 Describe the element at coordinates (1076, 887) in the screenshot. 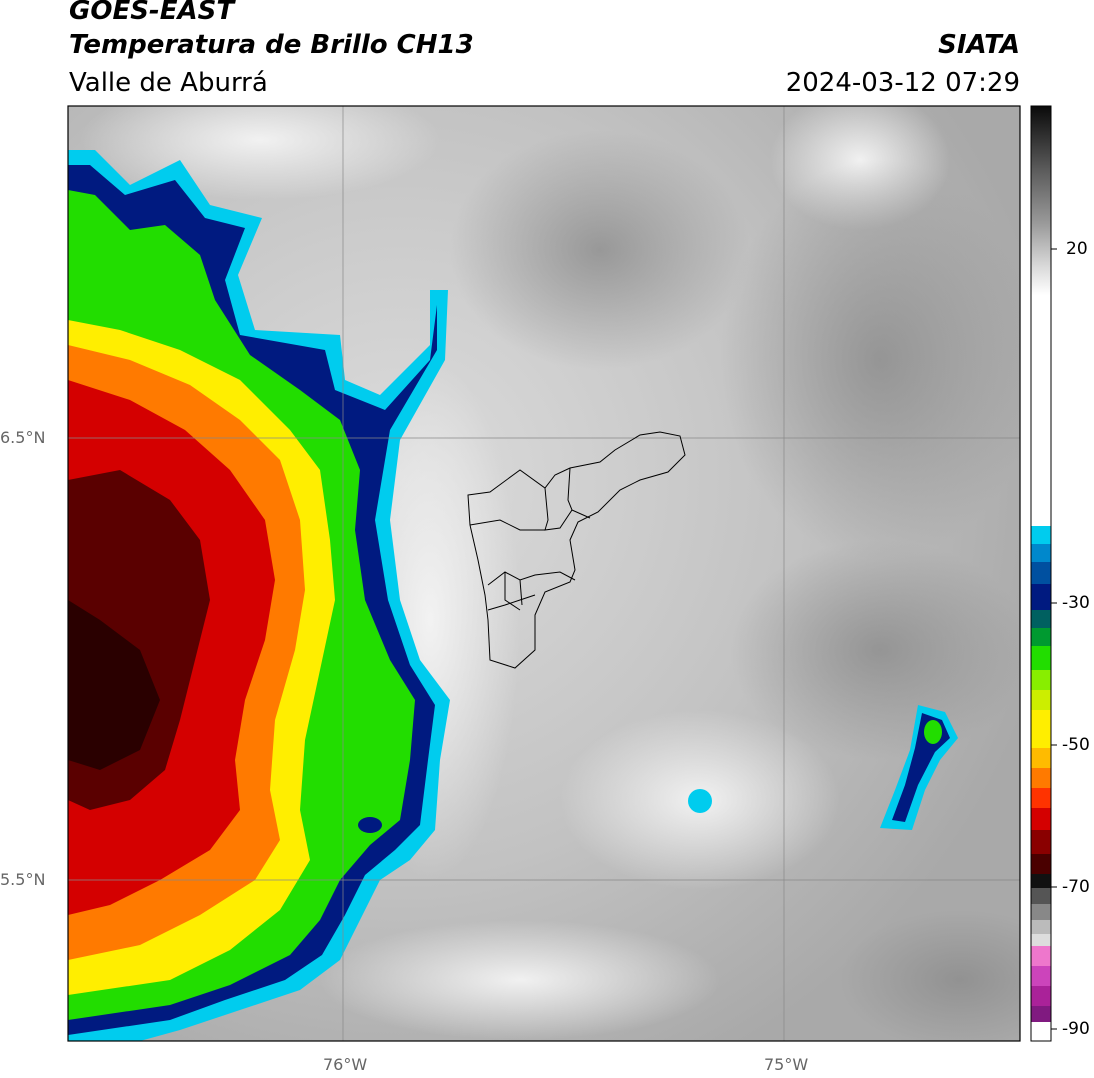

I see `colorbar-tick-minus70: -70` at that location.